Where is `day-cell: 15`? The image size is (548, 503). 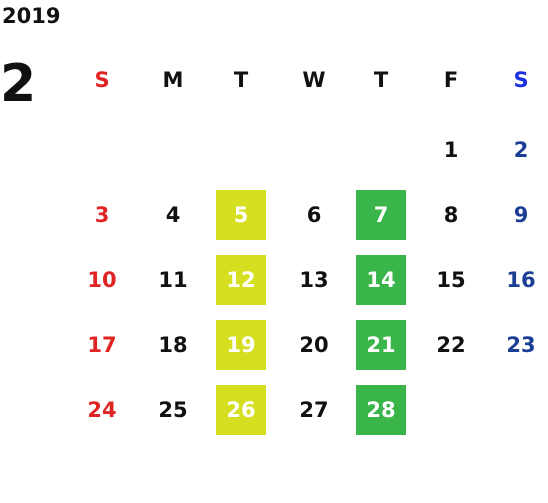 day-cell: 15 is located at coordinates (451, 280).